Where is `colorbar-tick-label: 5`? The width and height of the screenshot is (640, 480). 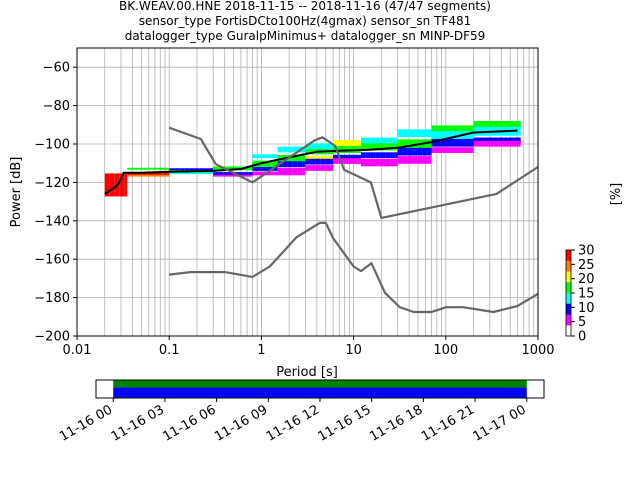
colorbar-tick-label: 5 is located at coordinates (582, 322).